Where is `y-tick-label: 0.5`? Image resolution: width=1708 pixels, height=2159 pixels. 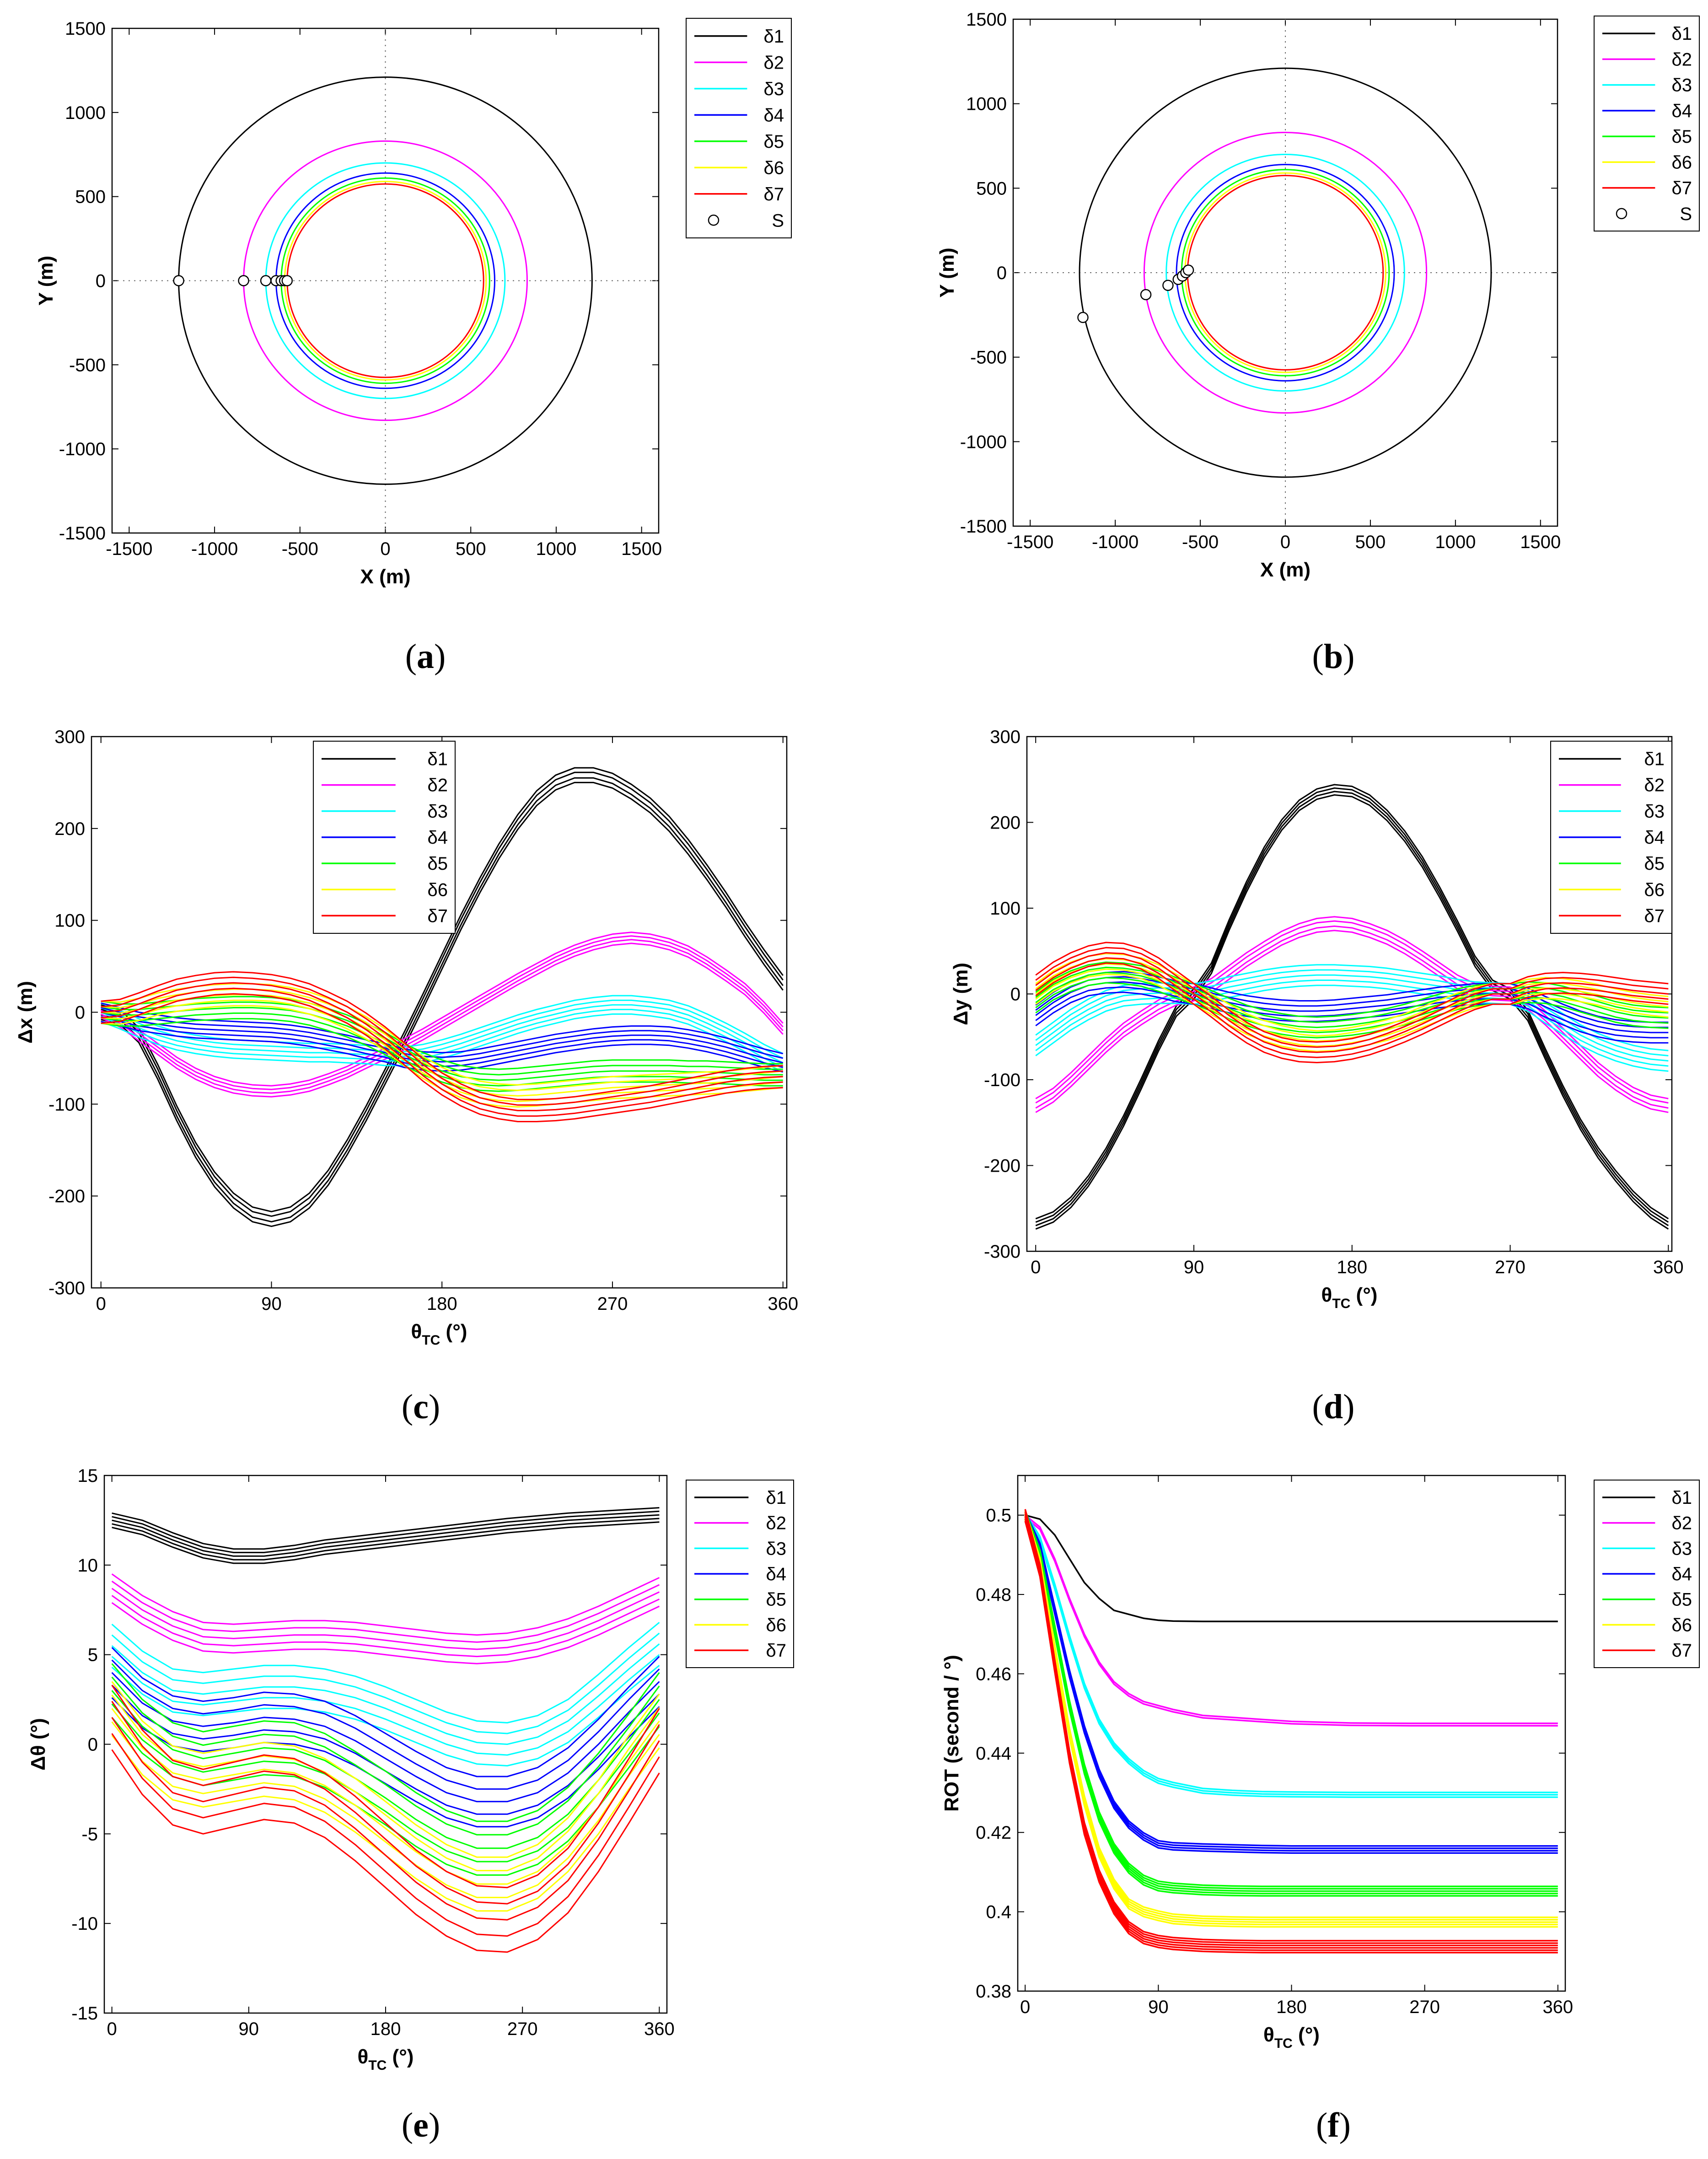
y-tick-label: 0.5 is located at coordinates (999, 1516).